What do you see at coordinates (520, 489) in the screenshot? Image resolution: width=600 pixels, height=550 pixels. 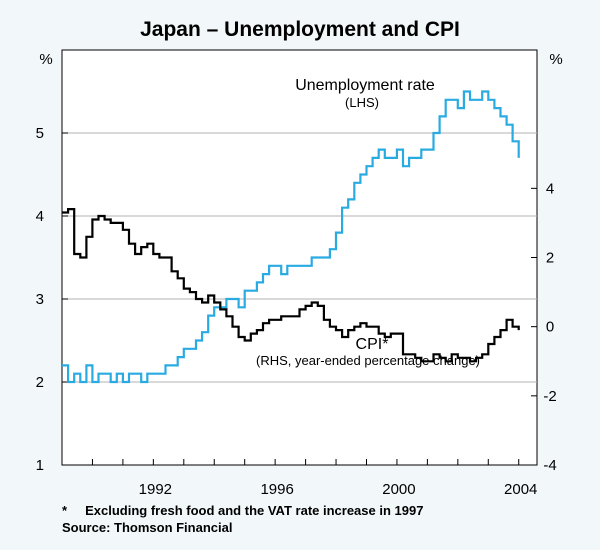 I see `x-tick-label: 2004` at bounding box center [520, 489].